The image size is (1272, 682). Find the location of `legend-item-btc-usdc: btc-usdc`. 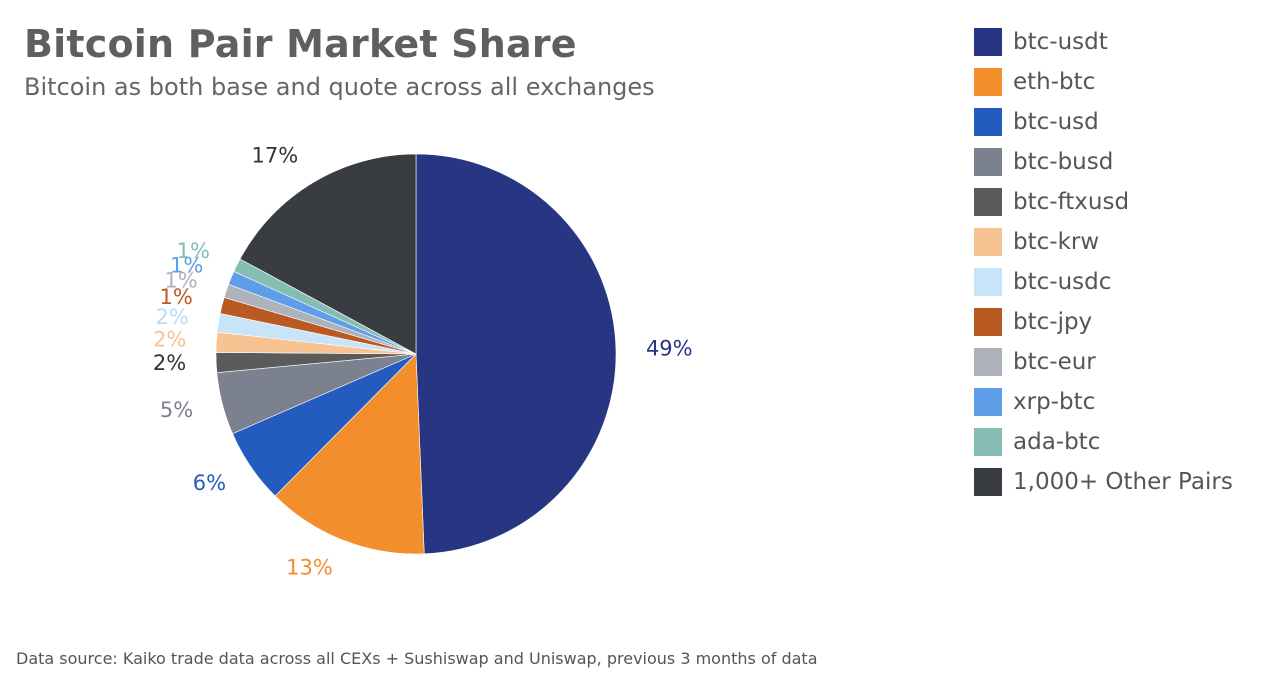

legend-item-btc-usdc: btc-usdc is located at coordinates (1103, 282).